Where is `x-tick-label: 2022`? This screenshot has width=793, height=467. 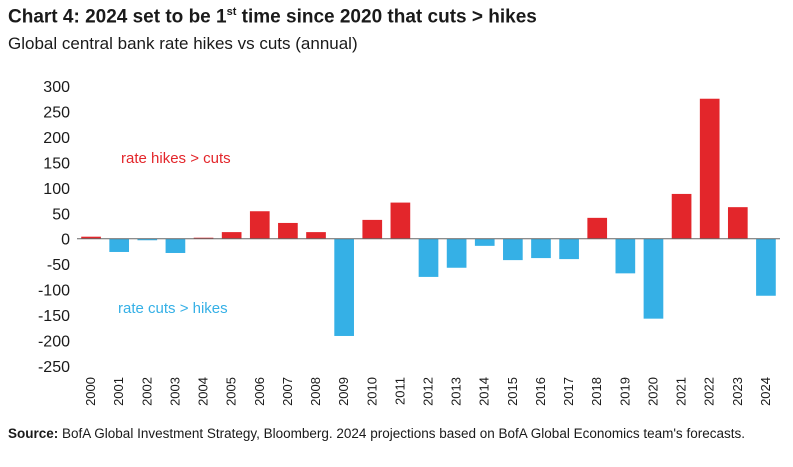 x-tick-label: 2022 is located at coordinates (709, 391).